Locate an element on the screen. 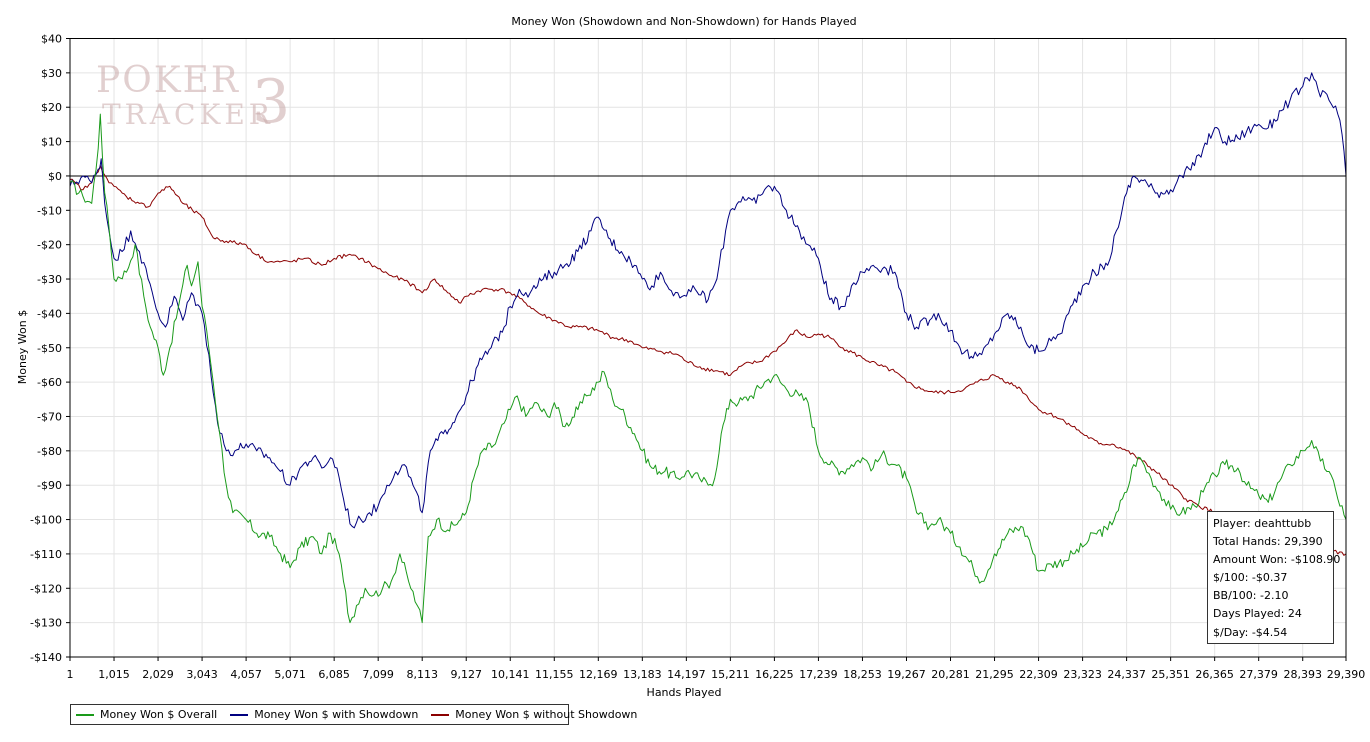 Image resolution: width=1370 pixels, height=742 pixels. x-tick-label: 5,071 is located at coordinates (290, 674).